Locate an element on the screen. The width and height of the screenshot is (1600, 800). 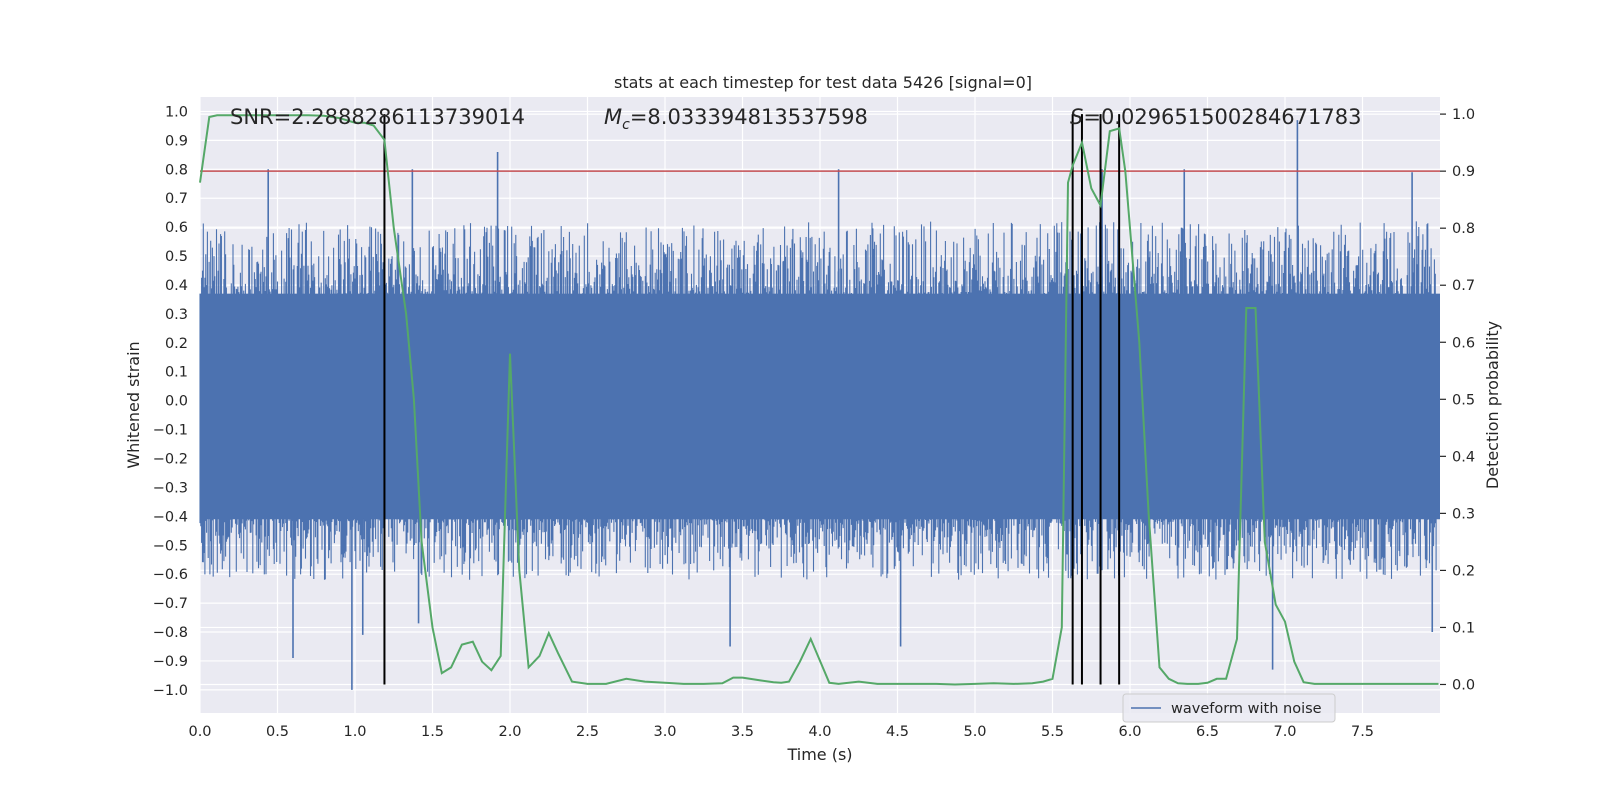
y-tick-left-label-20: −1.0 is located at coordinates (170, 691).